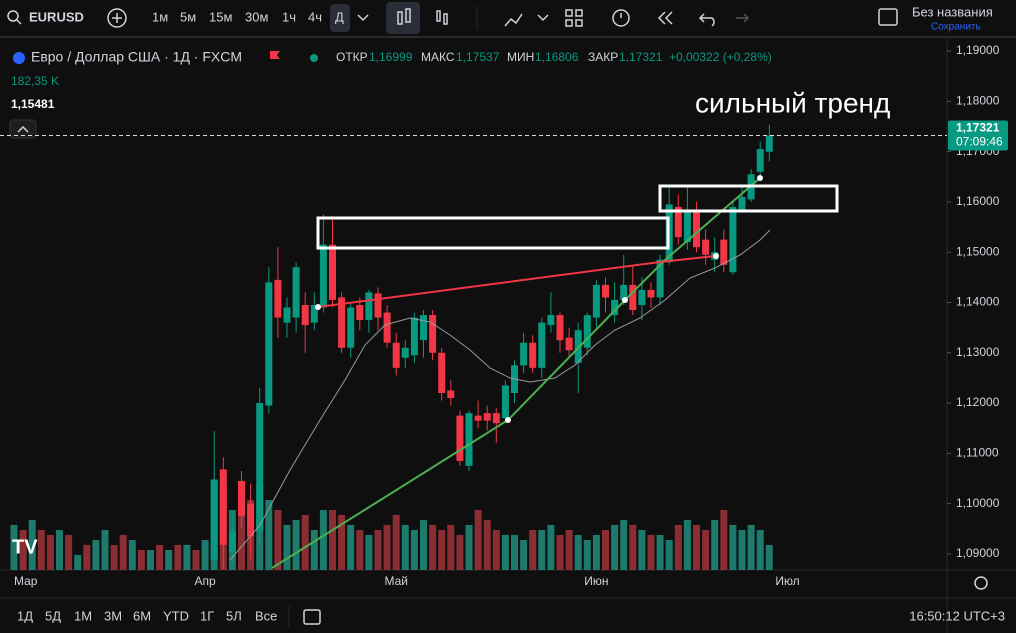  What do you see at coordinates (117, 18) in the screenshot?
I see `compare-button` at bounding box center [117, 18].